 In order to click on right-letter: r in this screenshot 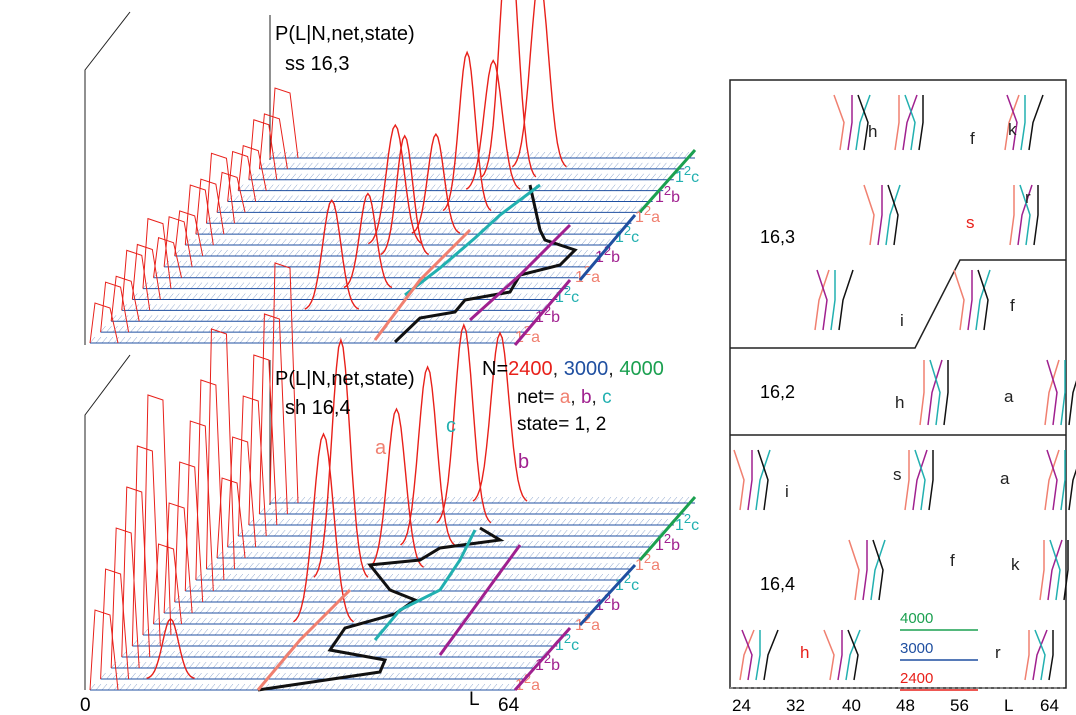, I will do `click(998, 652)`.